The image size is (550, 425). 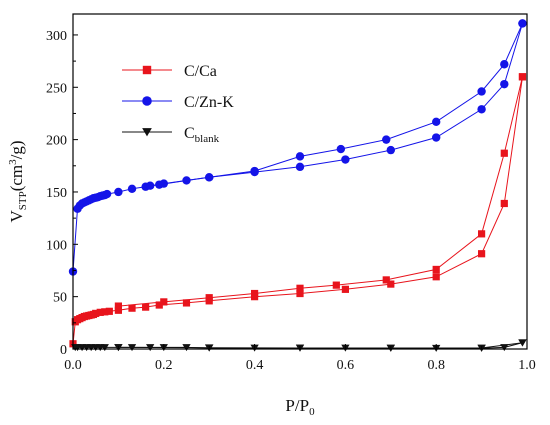 I want to click on legend-label: C/Ca, so click(x=200, y=71).